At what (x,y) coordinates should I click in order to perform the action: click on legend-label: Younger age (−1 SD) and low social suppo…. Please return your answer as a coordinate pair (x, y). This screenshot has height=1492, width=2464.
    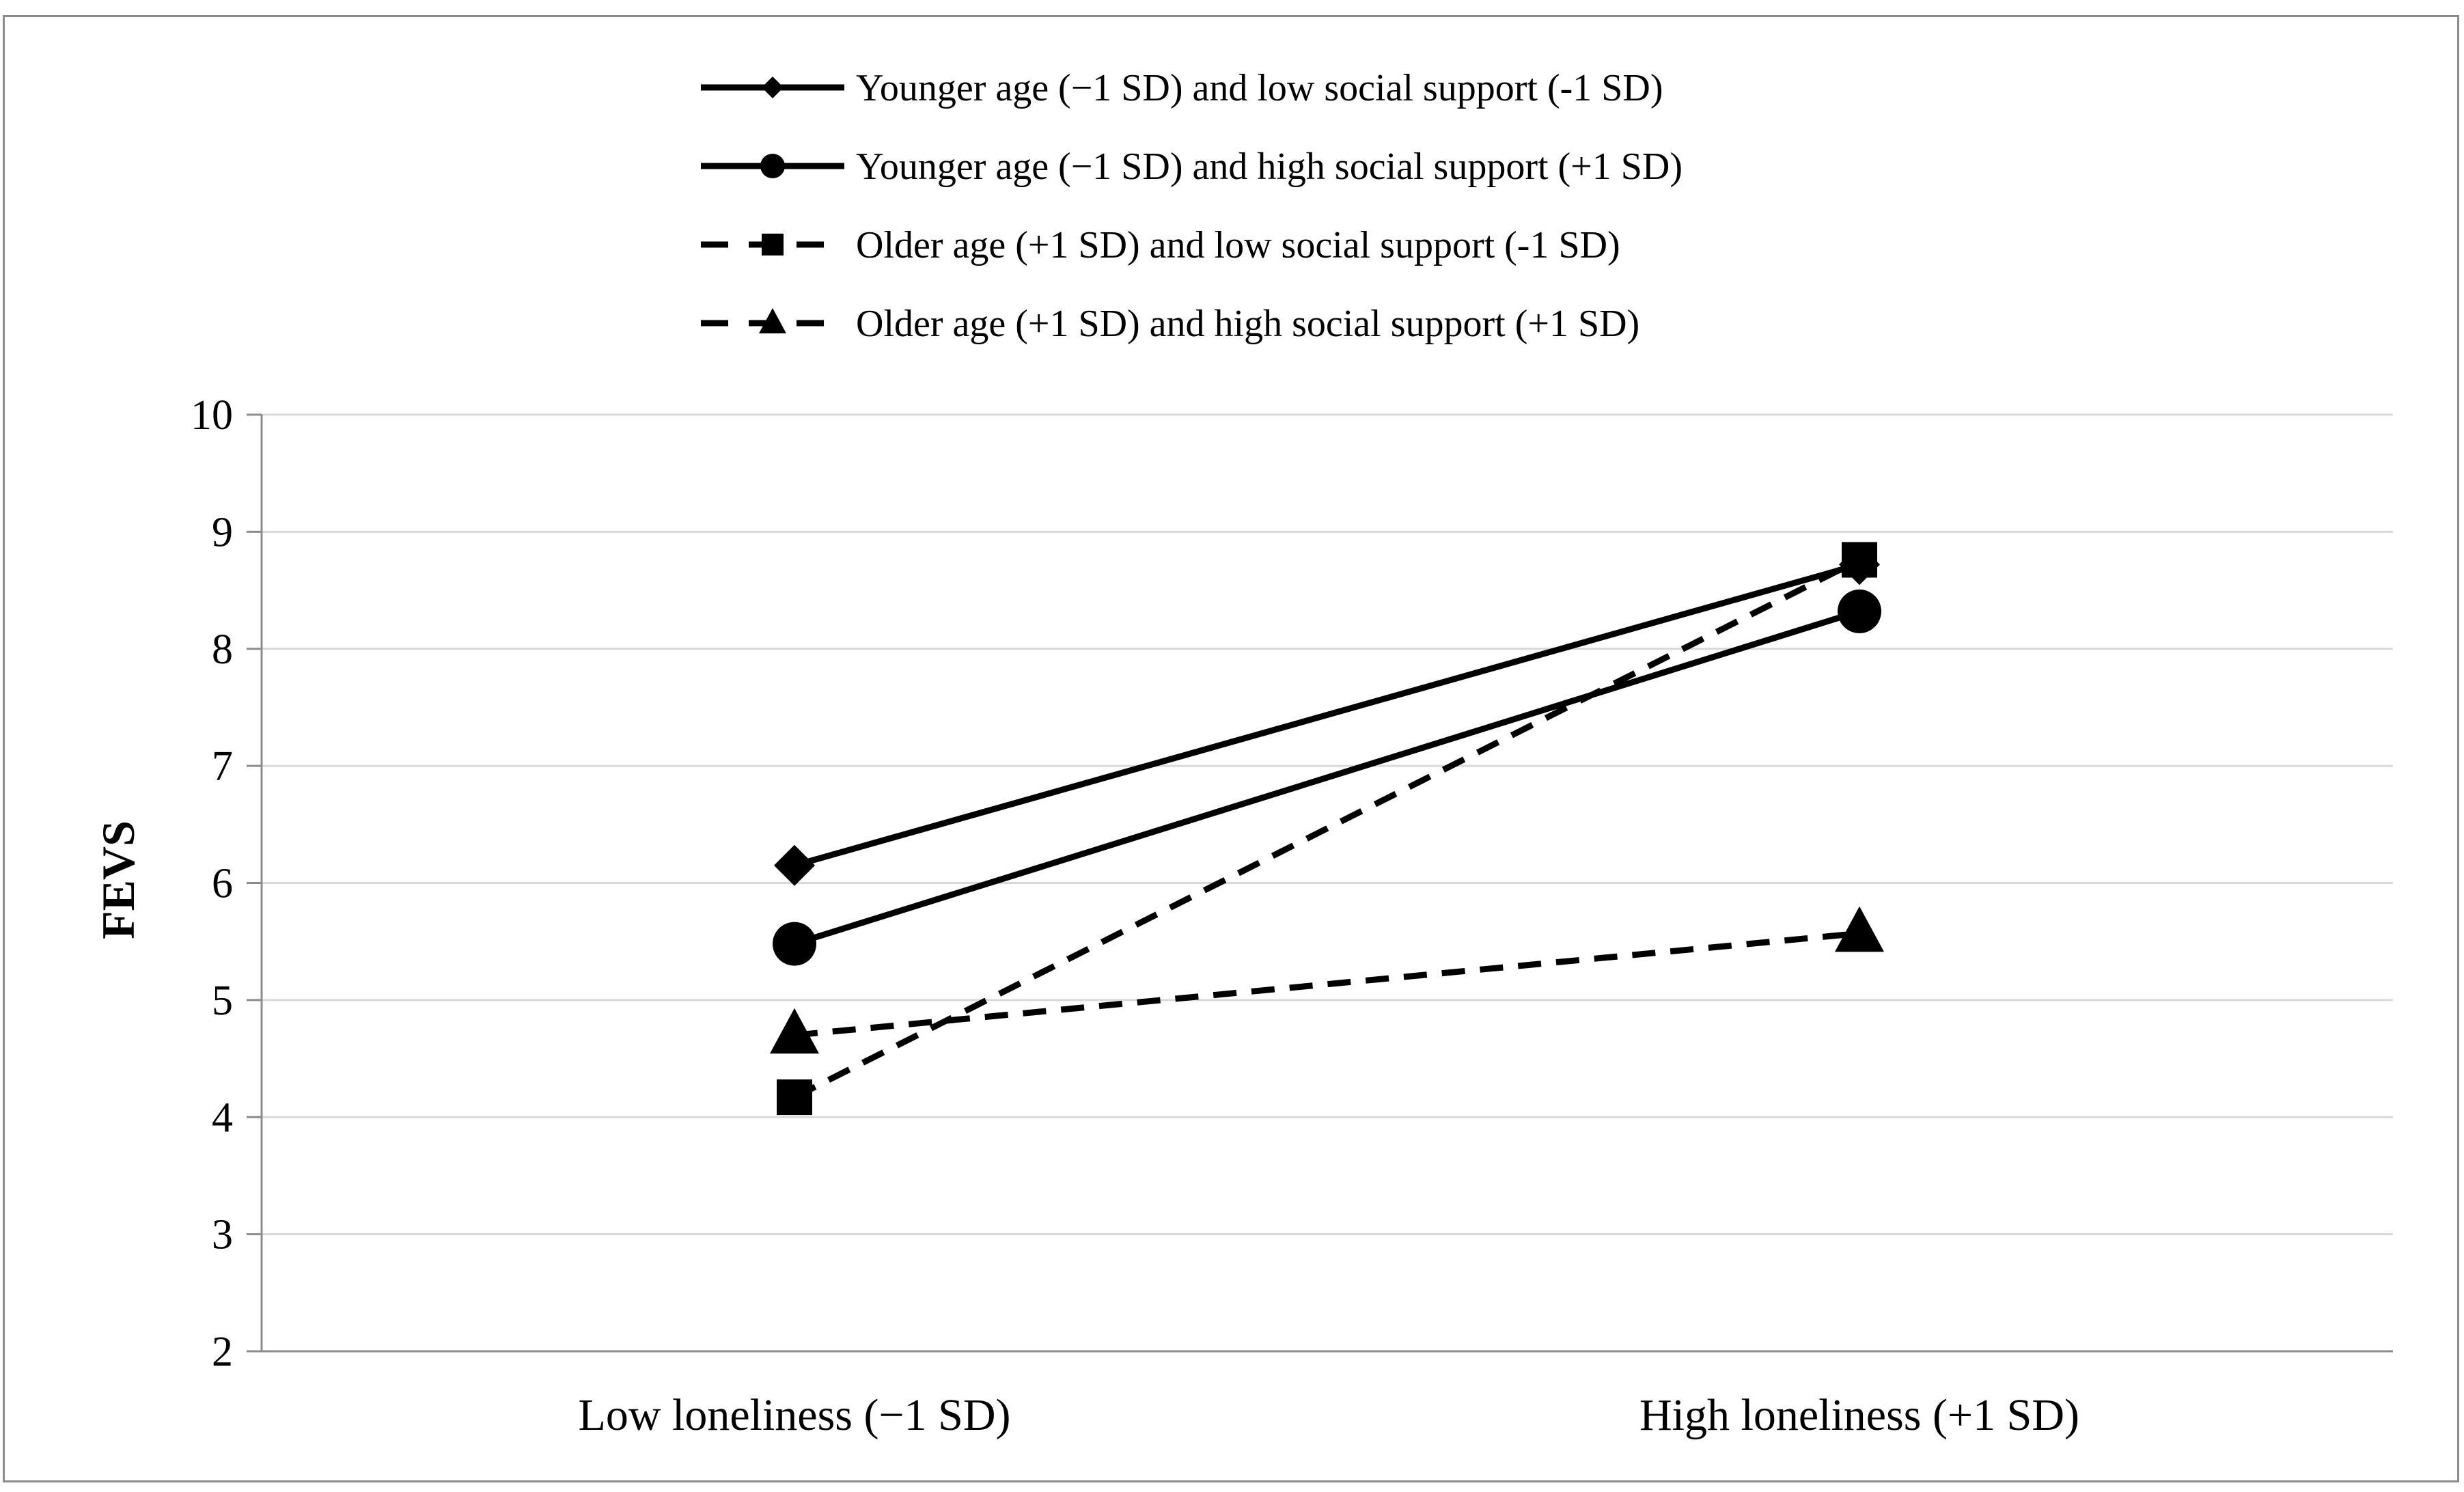
    Looking at the image, I should click on (1259, 88).